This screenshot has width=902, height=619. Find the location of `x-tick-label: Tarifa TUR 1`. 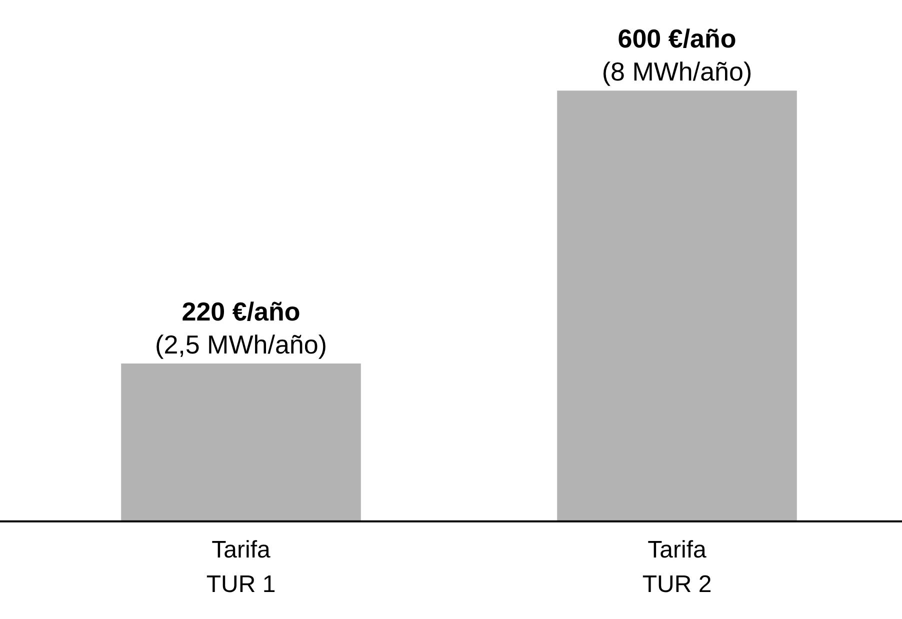

x-tick-label: Tarifa TUR 1 is located at coordinates (241, 567).